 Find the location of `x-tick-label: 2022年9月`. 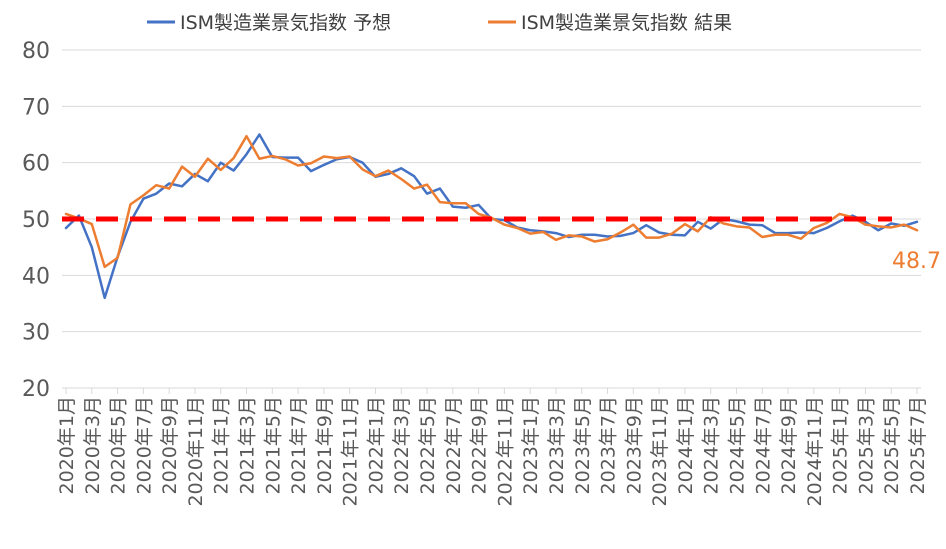

x-tick-label: 2022年9月 is located at coordinates (480, 445).